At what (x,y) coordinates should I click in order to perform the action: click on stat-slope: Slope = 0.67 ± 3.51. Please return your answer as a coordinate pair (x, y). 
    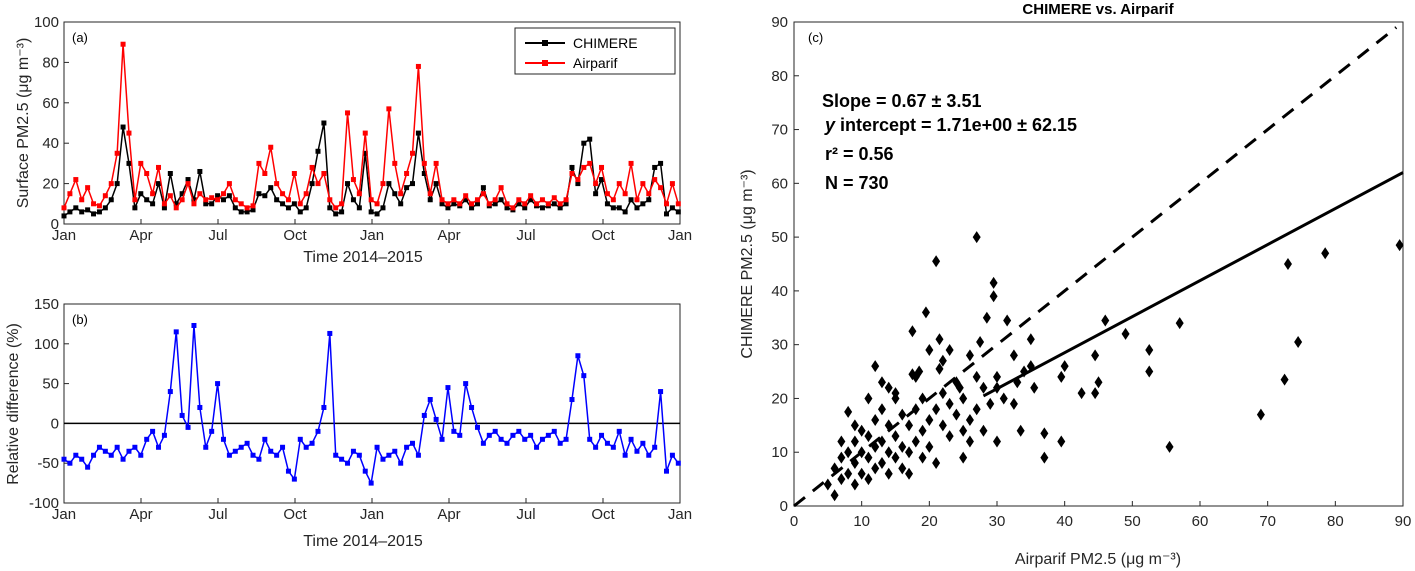
    Looking at the image, I should click on (901, 101).